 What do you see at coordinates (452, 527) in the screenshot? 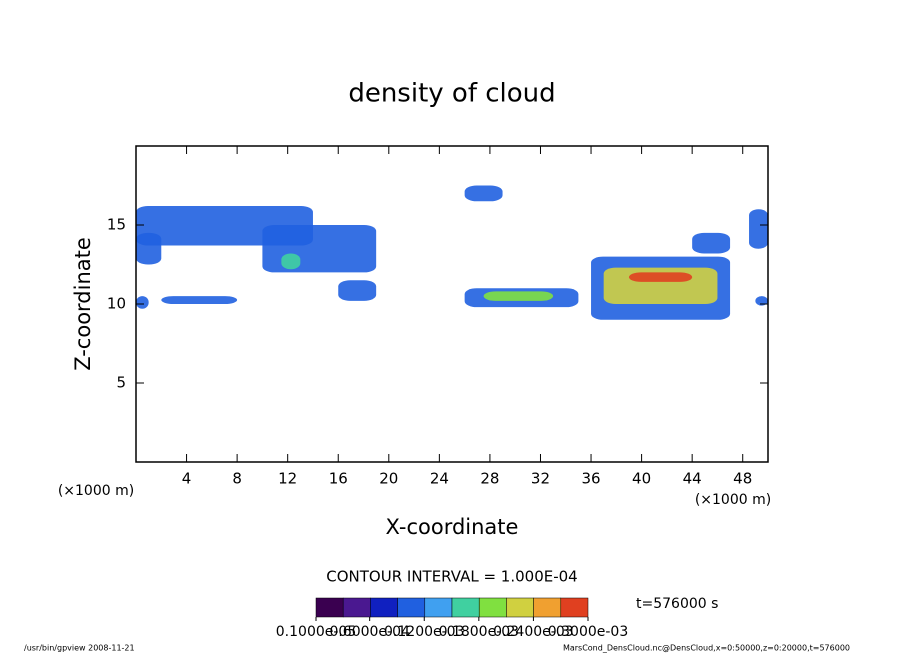
I see `x-axis-label: X-coordinate` at bounding box center [452, 527].